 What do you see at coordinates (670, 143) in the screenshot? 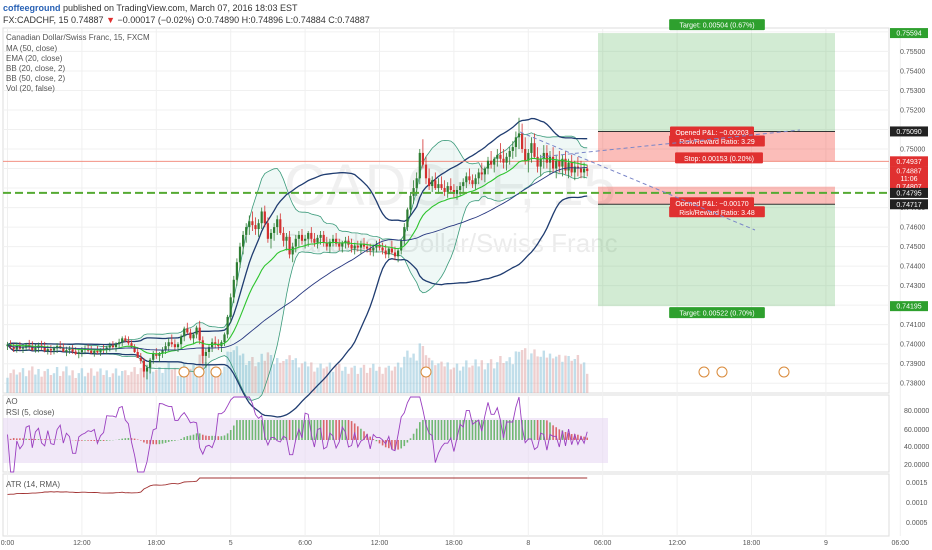
I see `upper-trend-line` at bounding box center [670, 143].